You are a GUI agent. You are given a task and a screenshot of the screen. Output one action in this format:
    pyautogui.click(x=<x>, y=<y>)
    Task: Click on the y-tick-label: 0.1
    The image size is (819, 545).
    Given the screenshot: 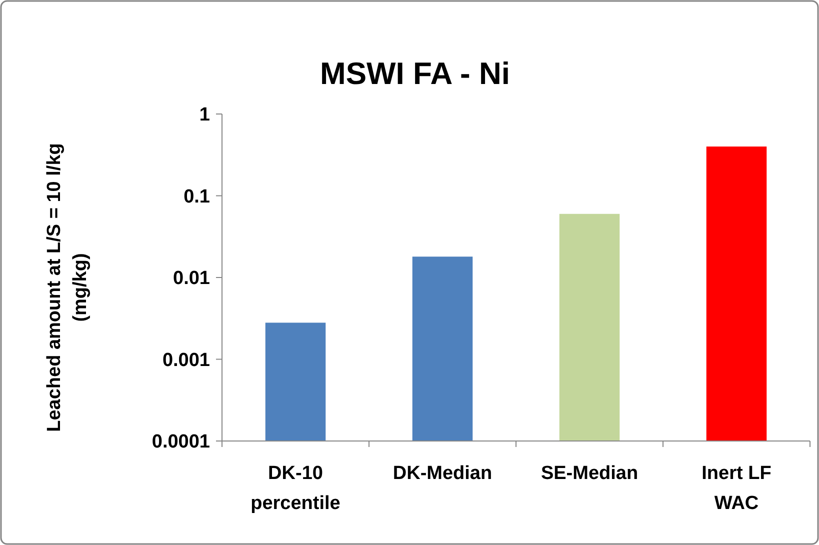 What is the action you would take?
    pyautogui.click(x=197, y=197)
    